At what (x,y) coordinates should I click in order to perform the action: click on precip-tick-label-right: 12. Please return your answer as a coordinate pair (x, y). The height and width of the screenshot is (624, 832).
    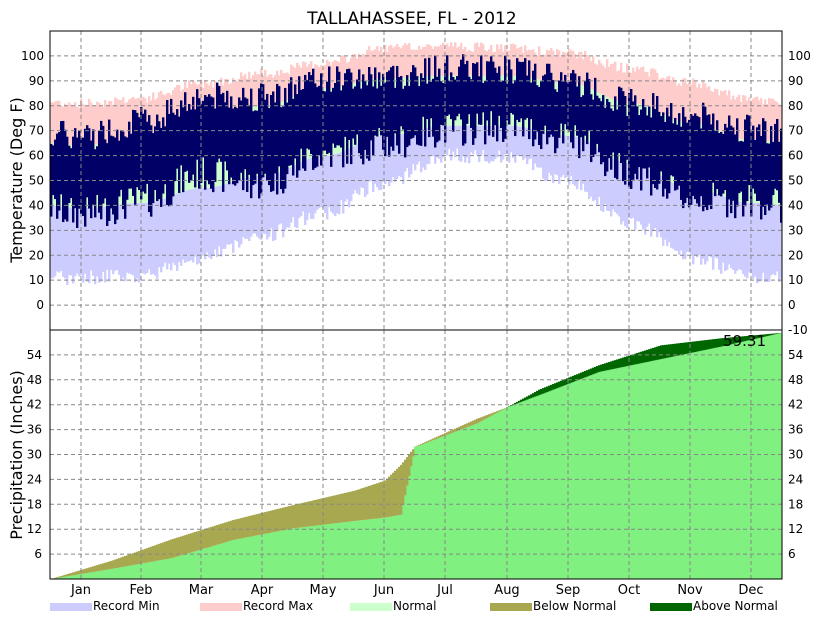
    Looking at the image, I should click on (795, 529).